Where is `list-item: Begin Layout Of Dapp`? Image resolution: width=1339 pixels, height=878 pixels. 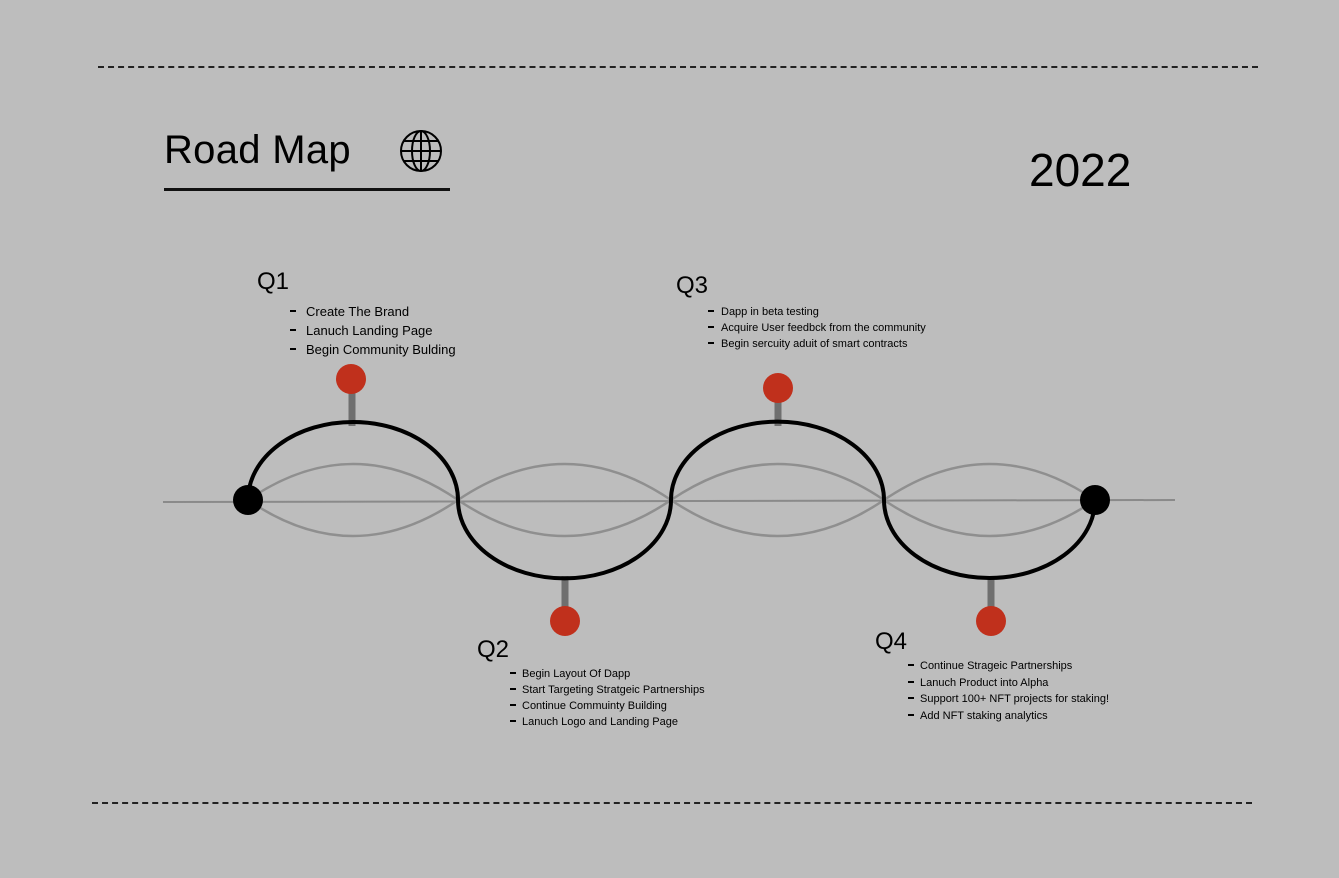
list-item: Begin Layout Of Dapp is located at coordinates (607, 674).